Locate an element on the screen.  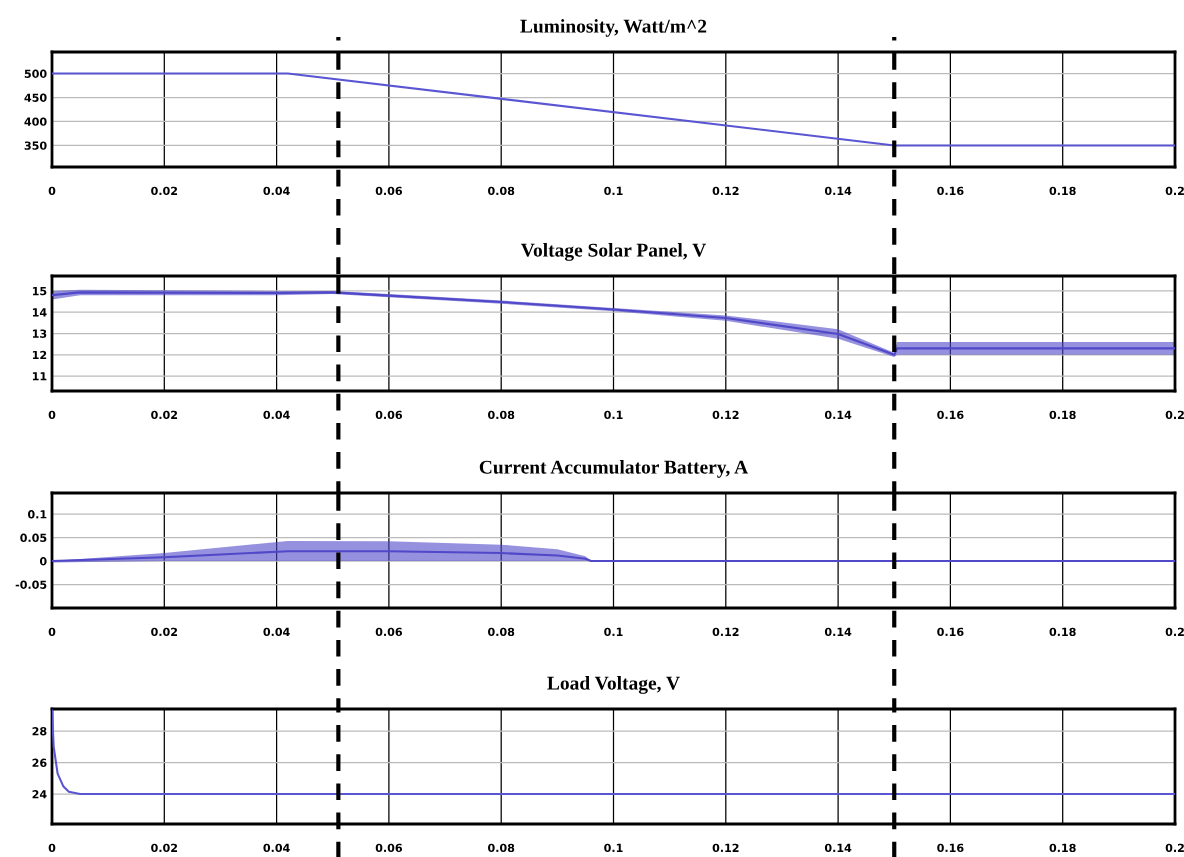
y-tick-label: 400 is located at coordinates (35, 121).